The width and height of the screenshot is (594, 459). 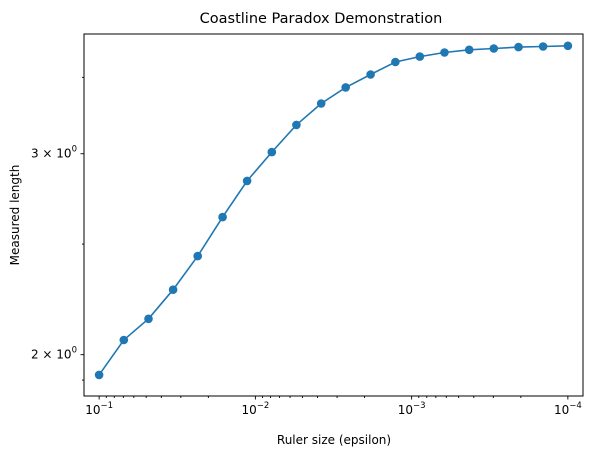 What do you see at coordinates (54, 153) in the screenshot?
I see `y-tick-label: 3 × 100` at bounding box center [54, 153].